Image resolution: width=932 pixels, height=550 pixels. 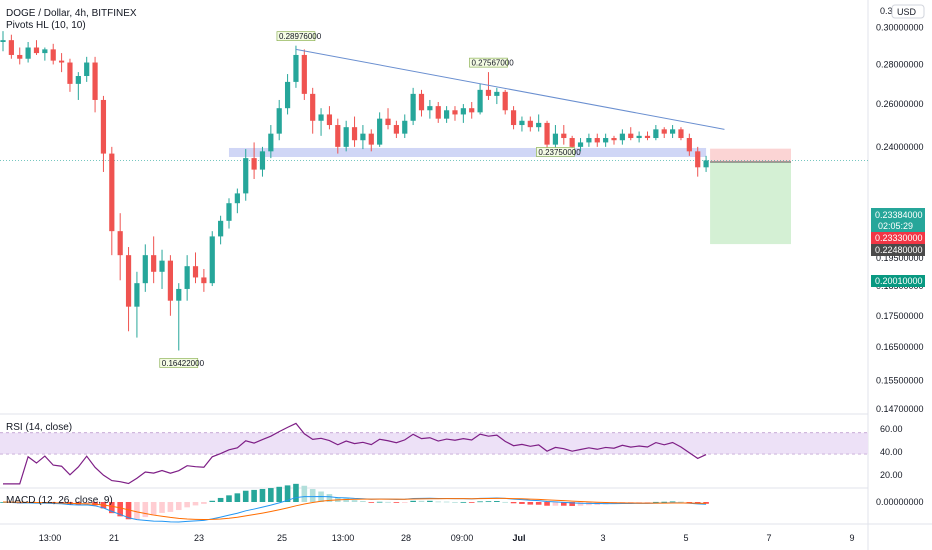 What do you see at coordinates (900, 104) in the screenshot?
I see `price-tick: 0.26000000` at bounding box center [900, 104].